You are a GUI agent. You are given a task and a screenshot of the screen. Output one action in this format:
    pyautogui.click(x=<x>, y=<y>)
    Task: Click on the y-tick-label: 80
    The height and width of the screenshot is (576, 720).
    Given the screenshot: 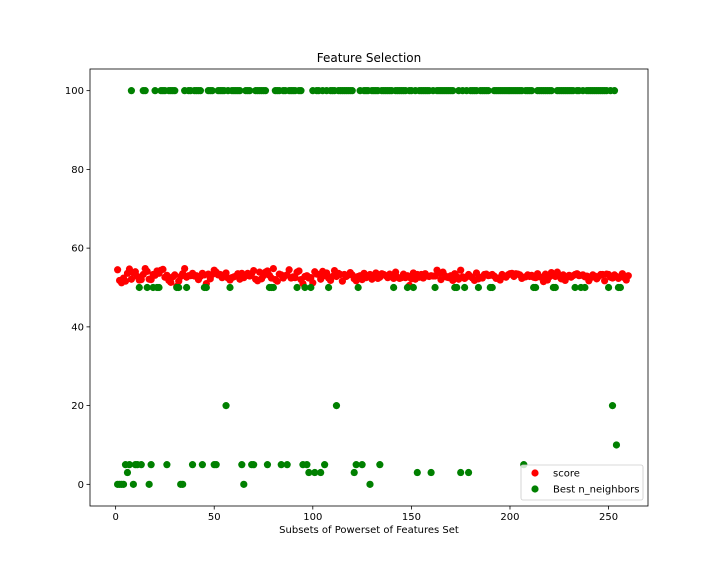 What is the action you would take?
    pyautogui.click(x=77, y=170)
    